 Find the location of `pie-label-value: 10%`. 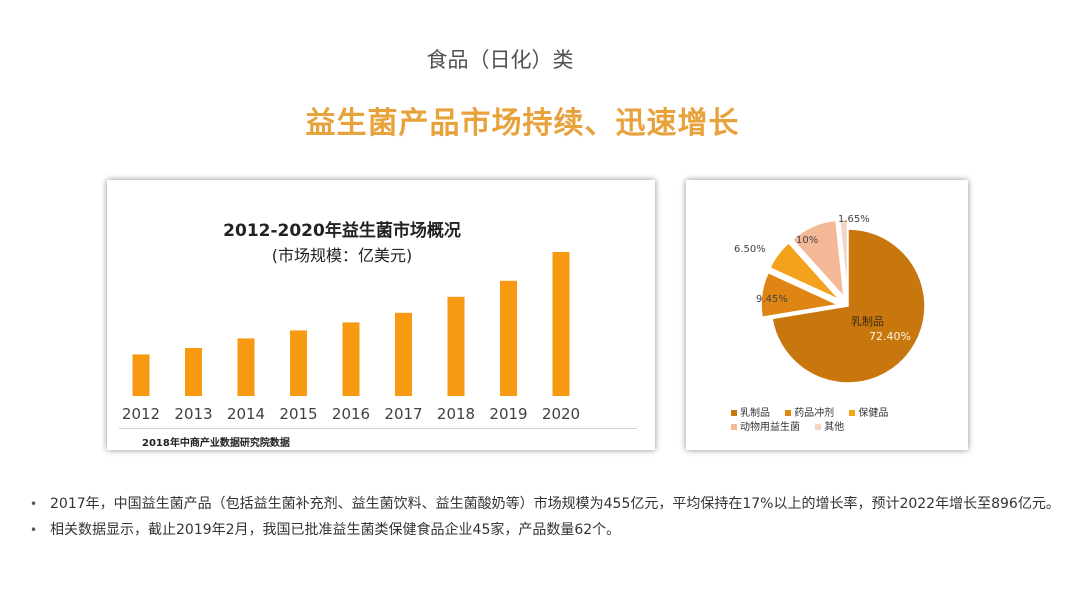

pie-label-value: 10% is located at coordinates (807, 240).